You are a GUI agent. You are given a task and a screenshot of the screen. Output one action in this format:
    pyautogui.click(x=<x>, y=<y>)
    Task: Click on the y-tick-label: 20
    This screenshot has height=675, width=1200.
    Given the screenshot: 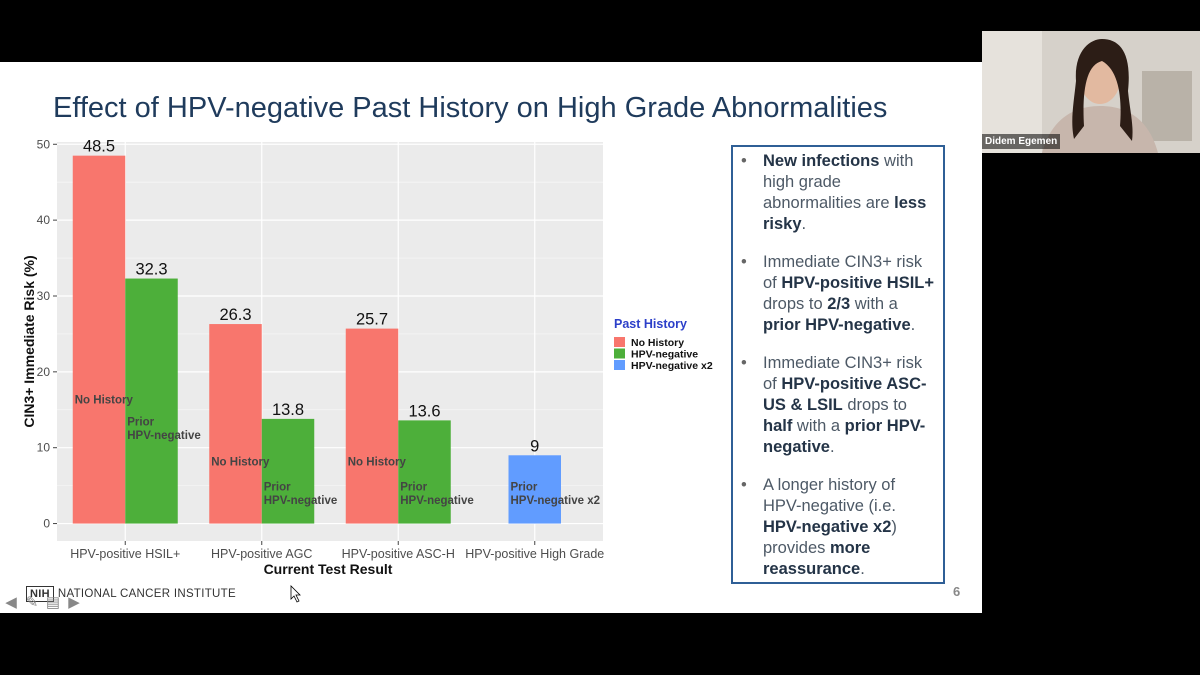 What is the action you would take?
    pyautogui.click(x=44, y=372)
    